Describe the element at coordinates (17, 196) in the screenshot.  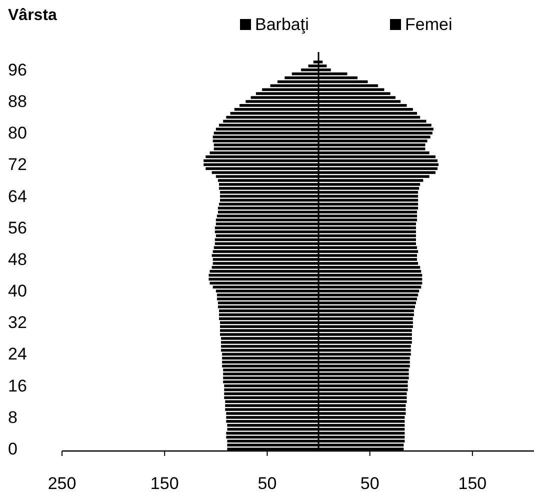
I see `y-tick-label: 64` at that location.